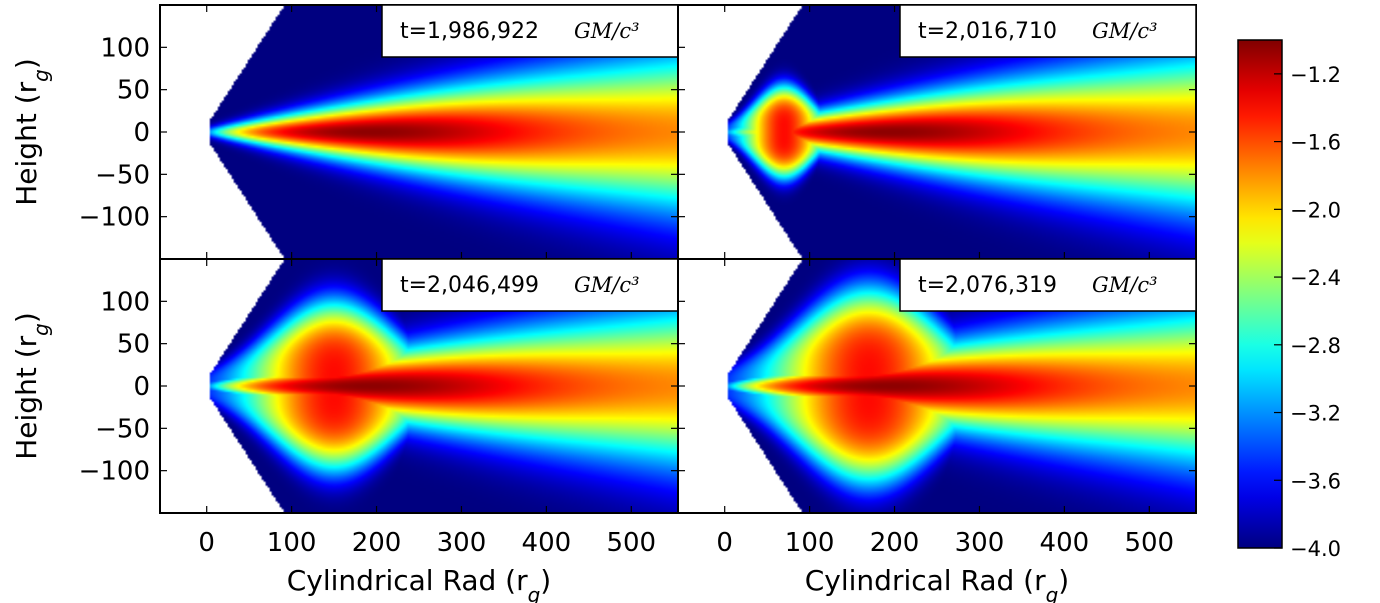 The height and width of the screenshot is (603, 1380). Describe the element at coordinates (987, 285) in the screenshot. I see `annotation-time: t=2,076,319` at that location.